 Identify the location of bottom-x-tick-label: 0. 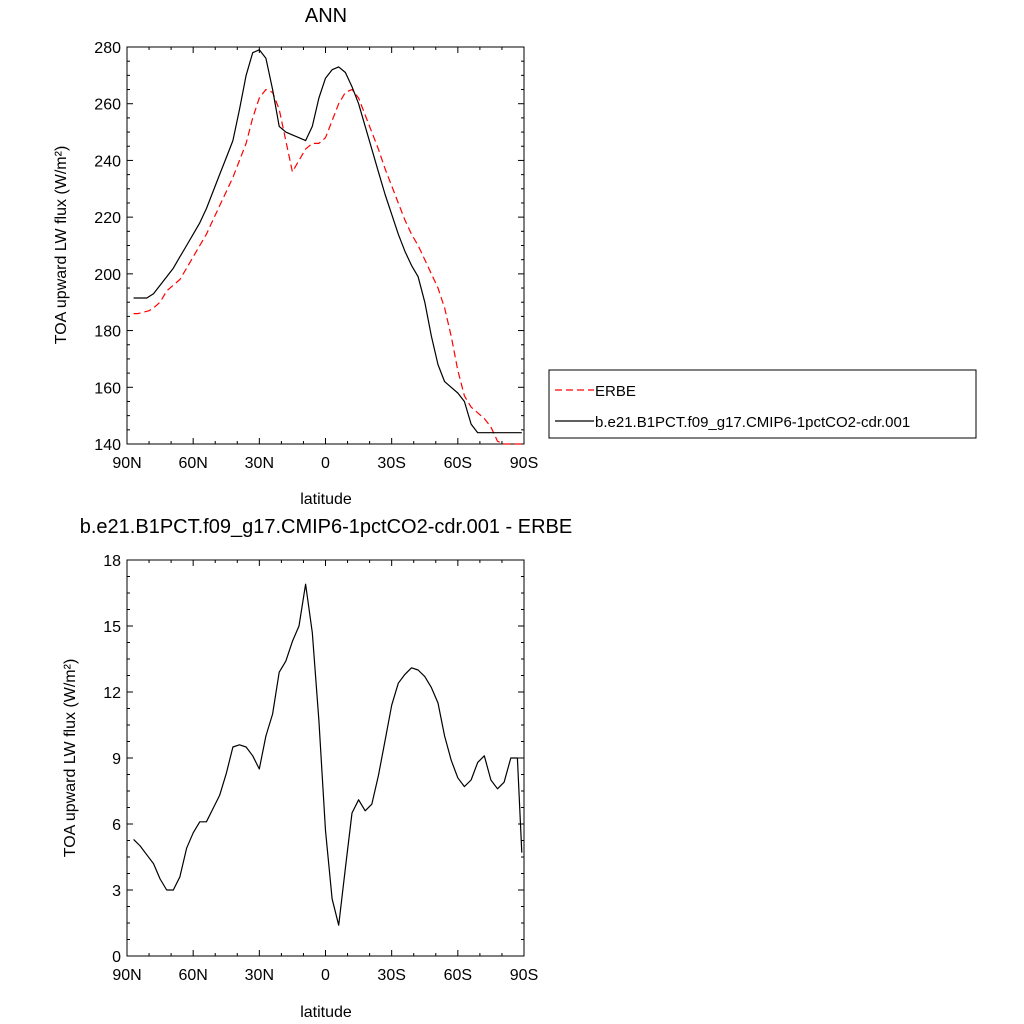
(325, 975).